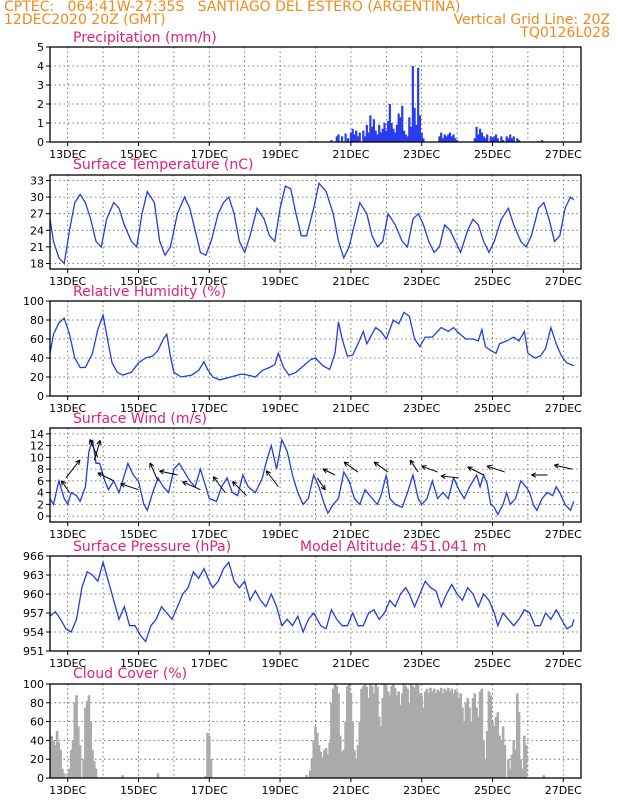 The width and height of the screenshot is (618, 800). Describe the element at coordinates (67, 154) in the screenshot. I see `x-tick-label: 13DEC` at that location.